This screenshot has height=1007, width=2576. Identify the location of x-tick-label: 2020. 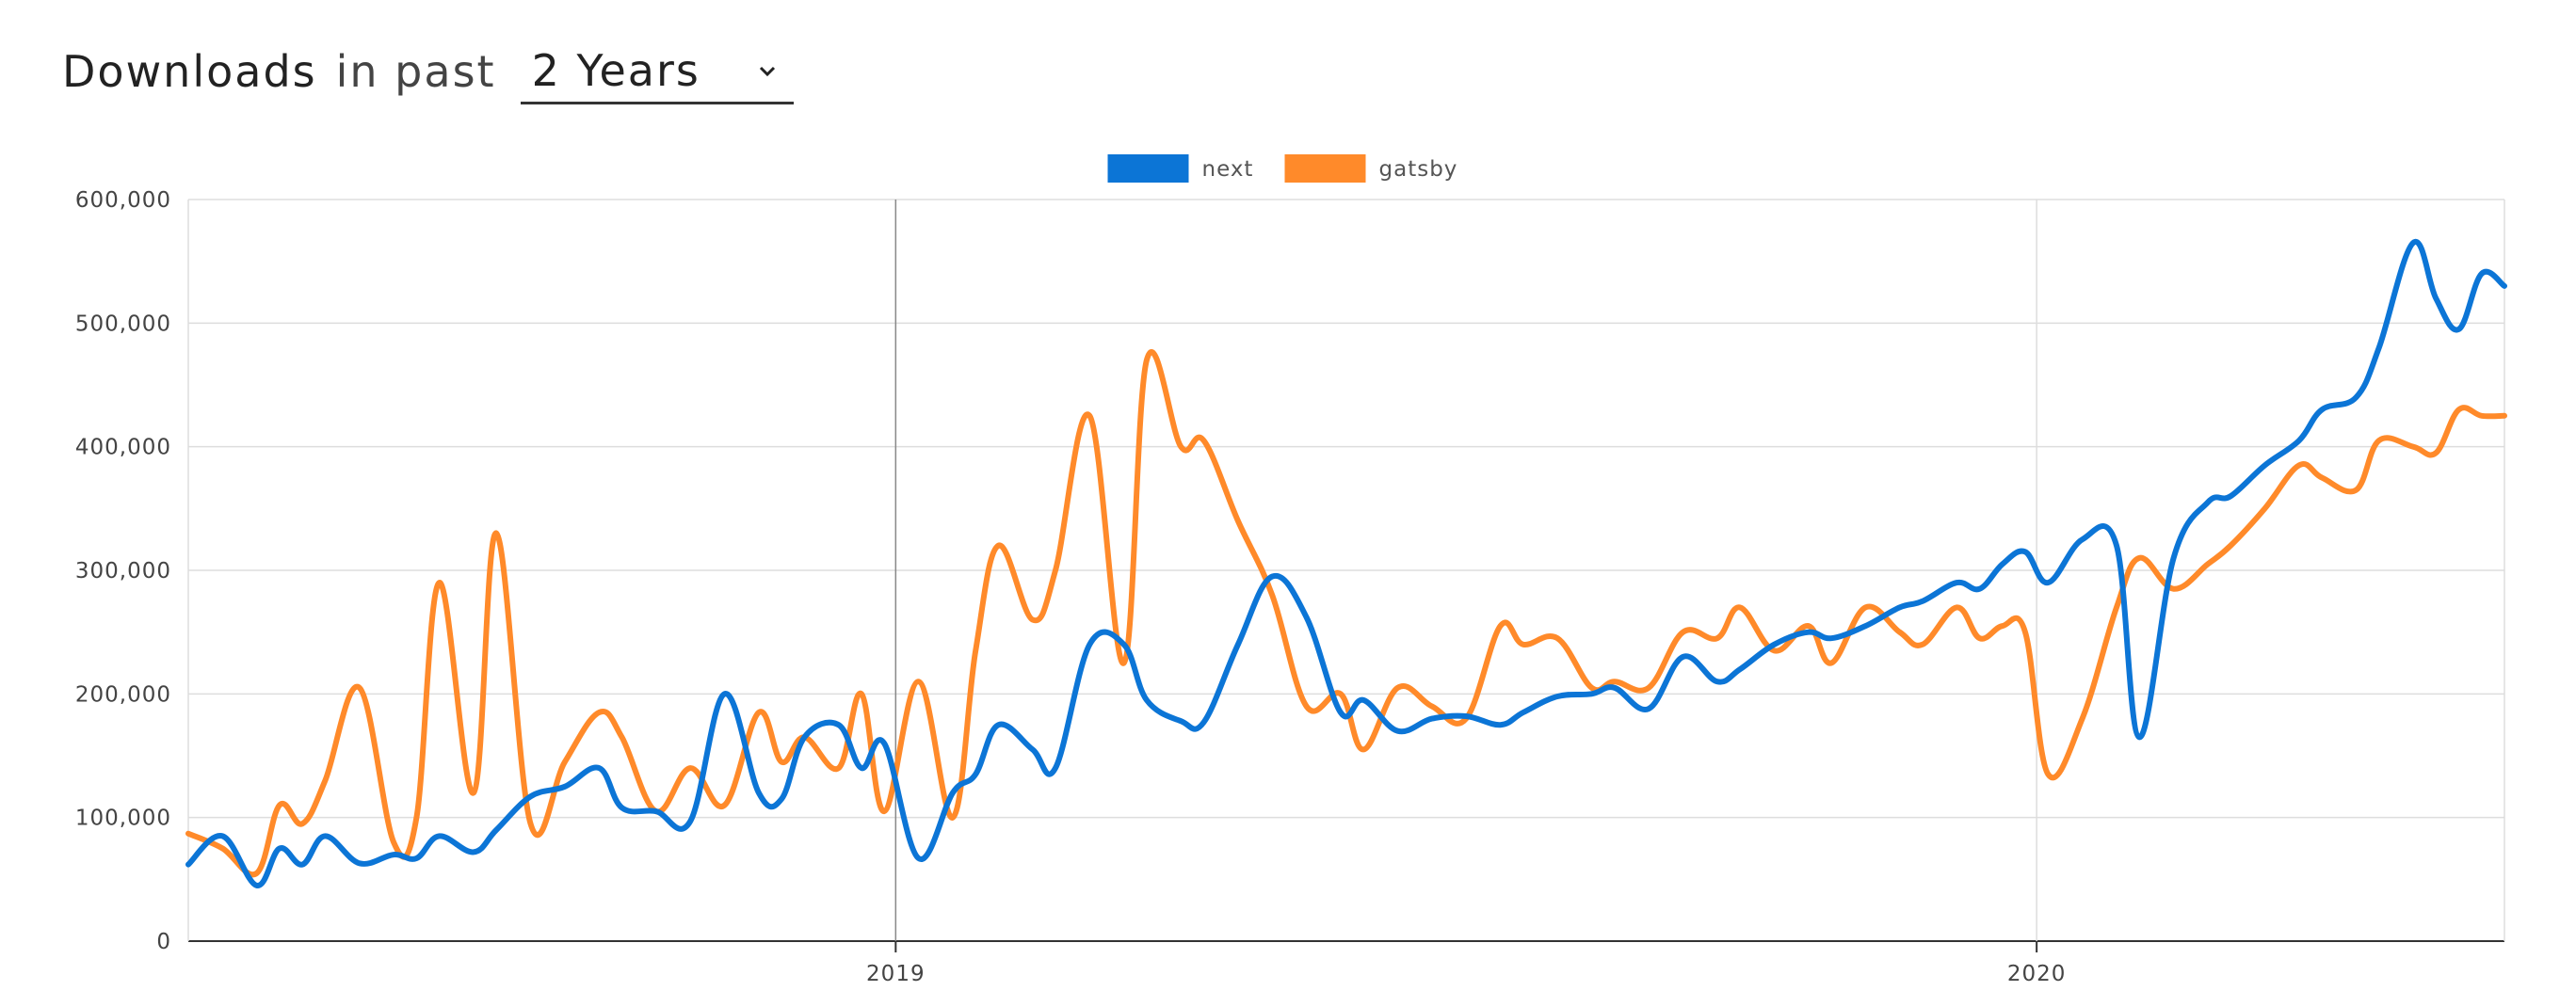
(2037, 974).